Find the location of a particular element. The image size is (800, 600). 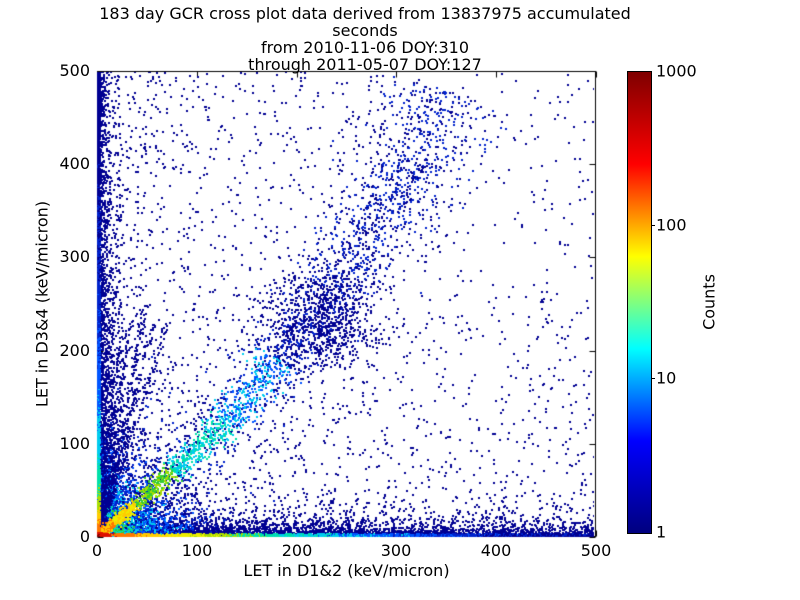

colorbar-label-10: 10 is located at coordinates (666, 378).